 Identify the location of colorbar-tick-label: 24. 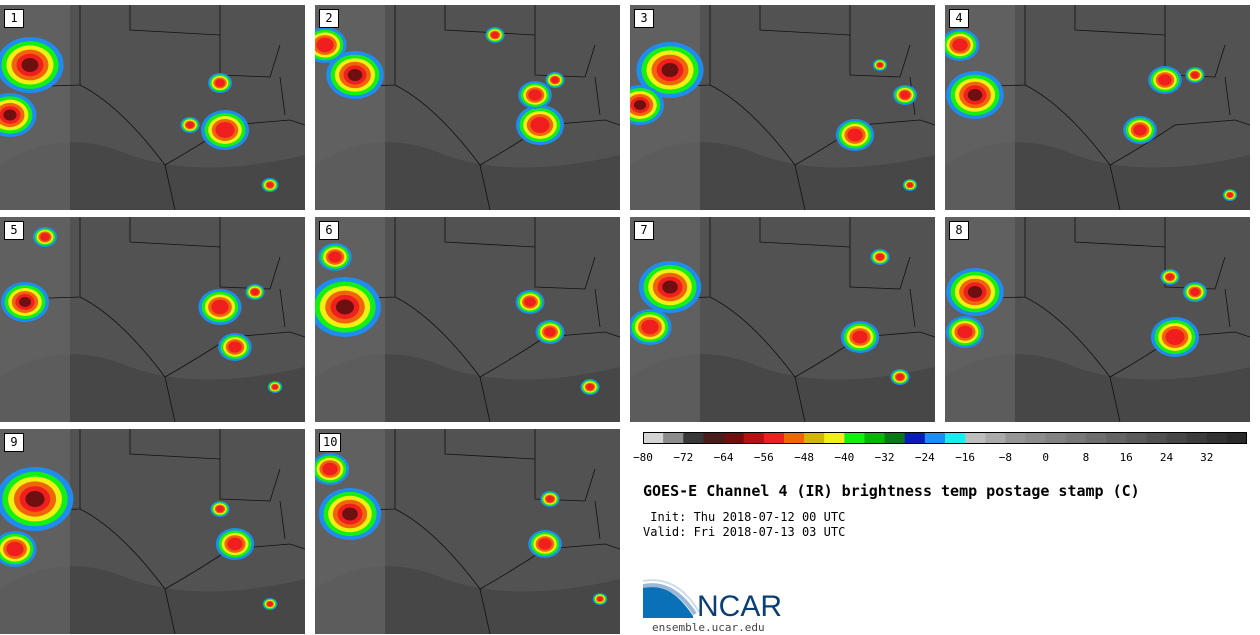
(1166, 457).